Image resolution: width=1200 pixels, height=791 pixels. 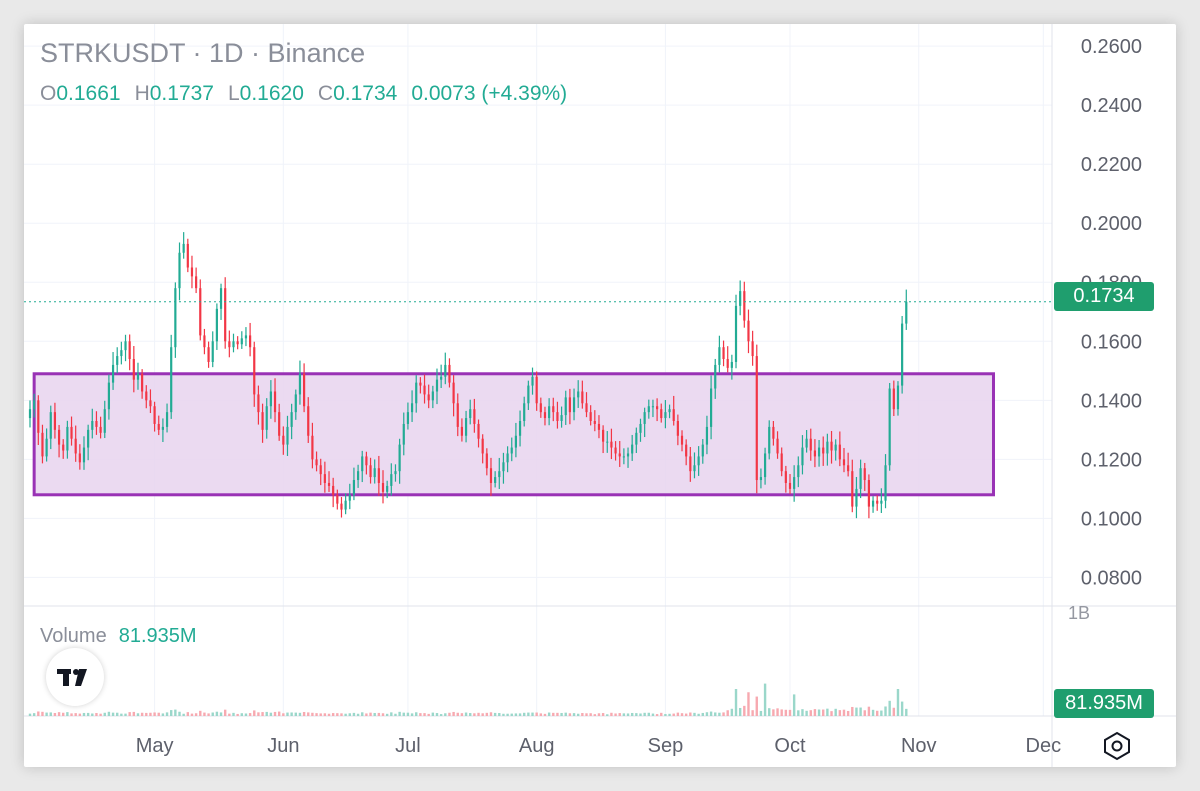 What do you see at coordinates (271, 93) in the screenshot?
I see `low-value: 0.1620` at bounding box center [271, 93].